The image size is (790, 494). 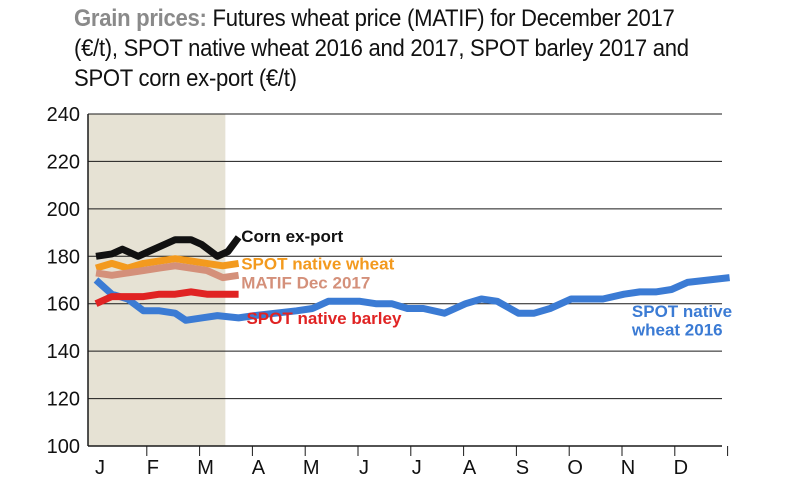 What do you see at coordinates (167, 263) in the screenshot?
I see `series-line-spot-native-wheat` at bounding box center [167, 263].